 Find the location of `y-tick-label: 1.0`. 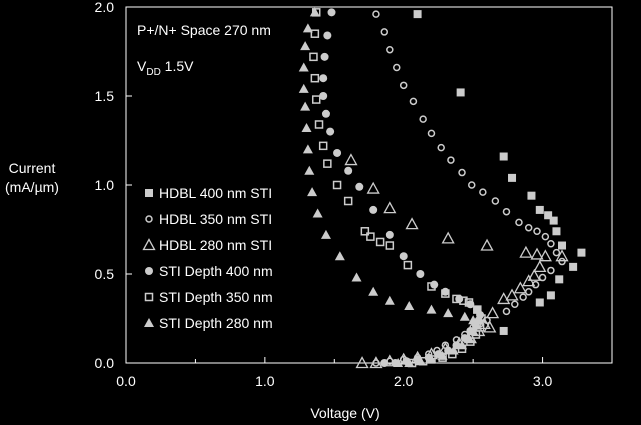

y-tick-label: 1.0 is located at coordinates (105, 185).